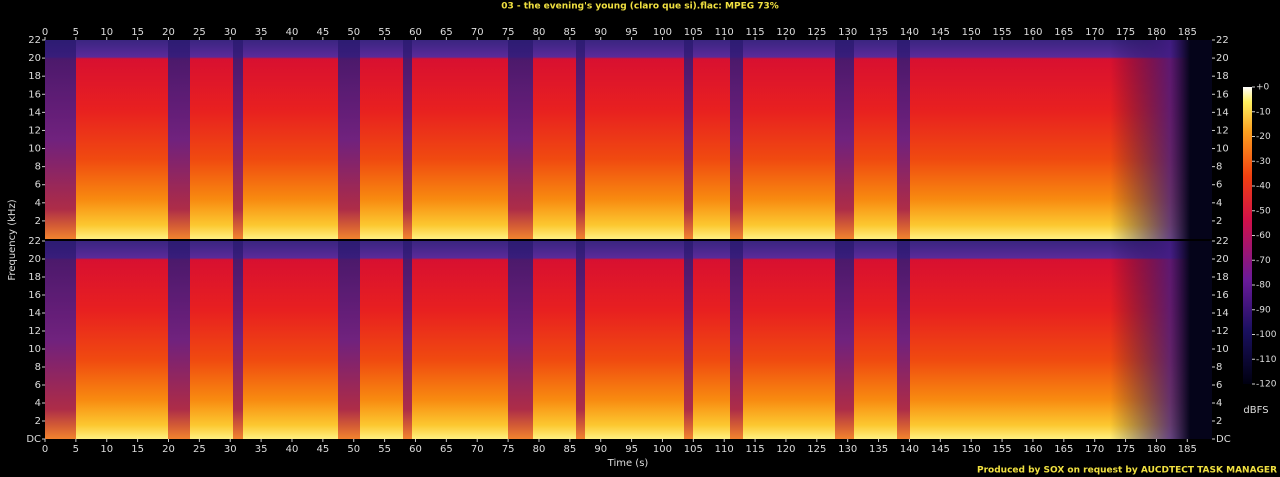 This screenshot has width=1280, height=477. Describe the element at coordinates (1263, 88) in the screenshot. I see `colorbar-tick-label: +0` at that location.